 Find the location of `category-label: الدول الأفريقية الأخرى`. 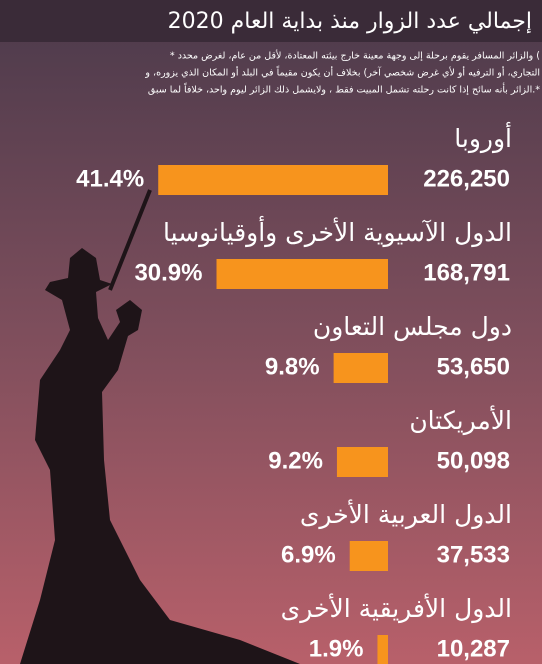

category-label: الدول الأفريقية الأخرى is located at coordinates (396, 608).